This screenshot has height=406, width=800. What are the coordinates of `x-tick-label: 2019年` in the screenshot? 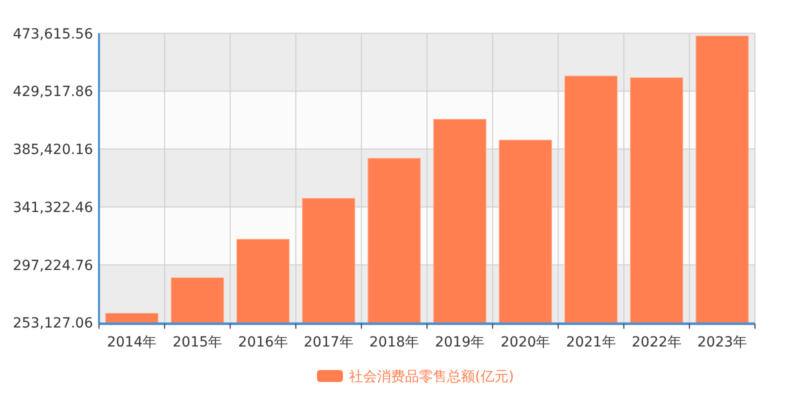 It's located at (459, 342).